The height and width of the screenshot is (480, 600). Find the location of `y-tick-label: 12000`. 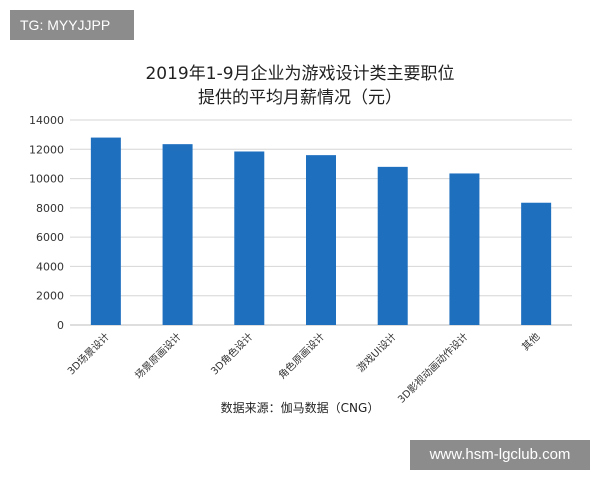

y-tick-label: 12000 is located at coordinates (46, 149).